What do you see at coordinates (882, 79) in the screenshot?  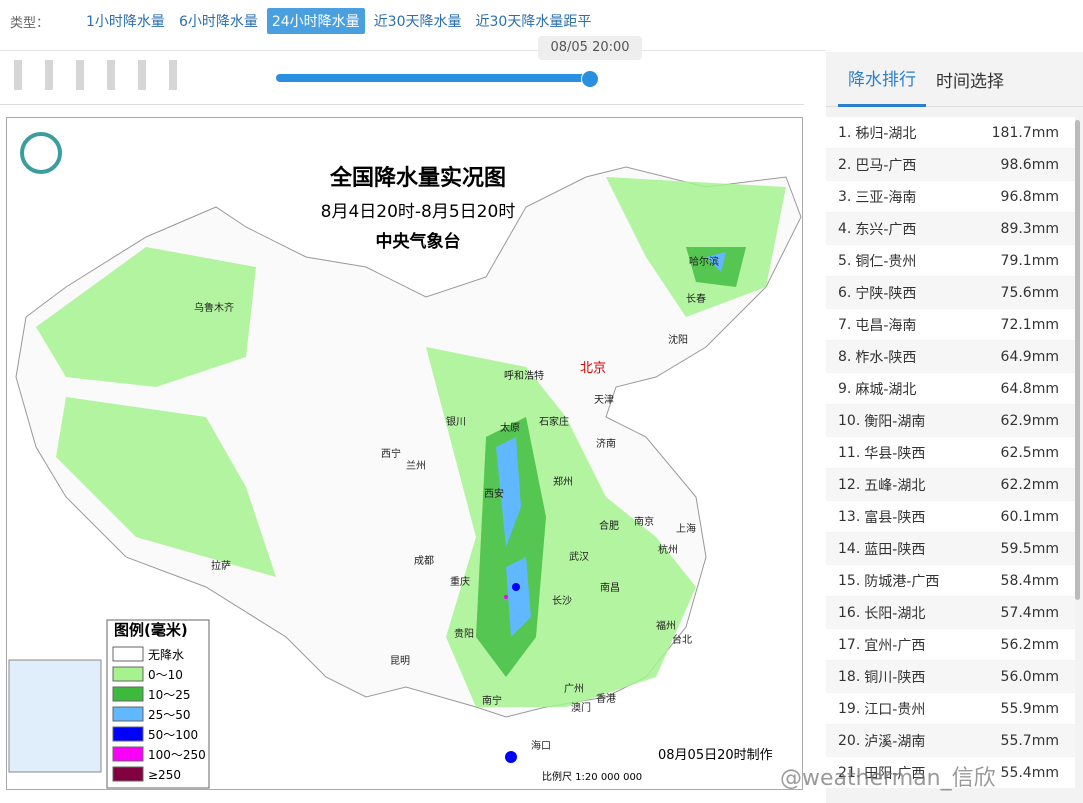 I see `panel-tab: 降水排行` at bounding box center [882, 79].